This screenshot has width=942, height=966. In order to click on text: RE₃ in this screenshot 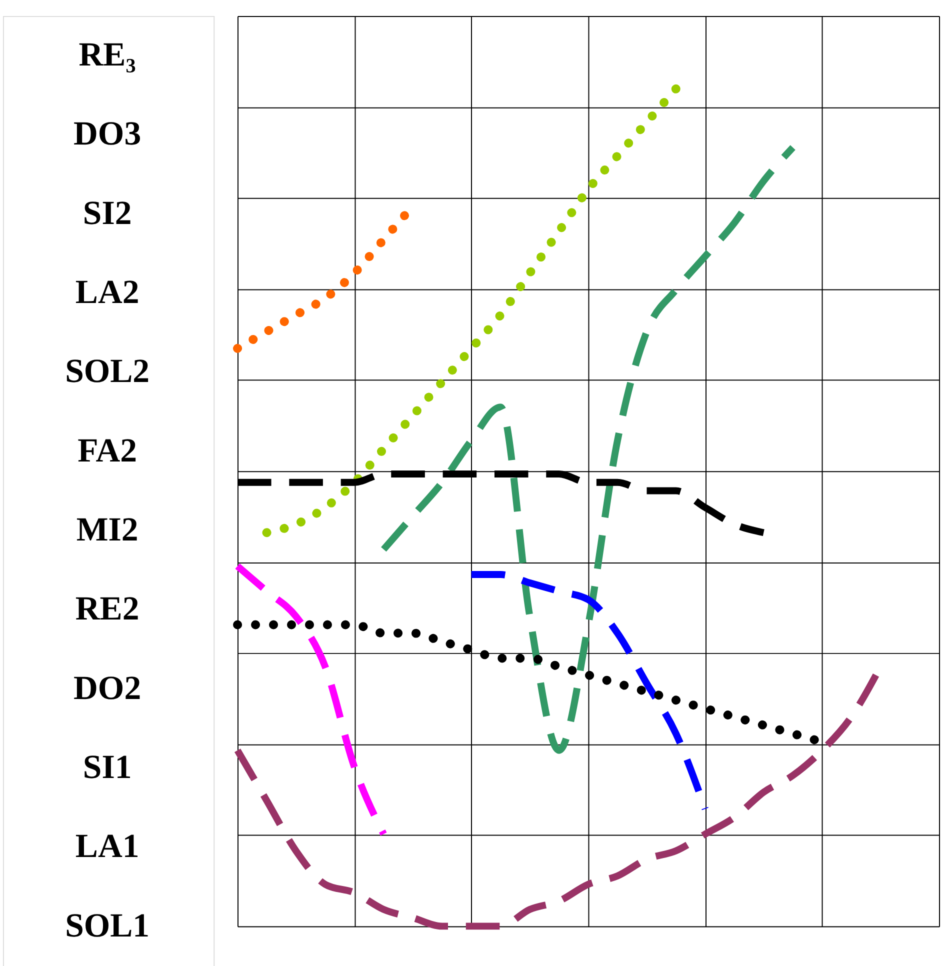, I will do `click(107, 55)`.